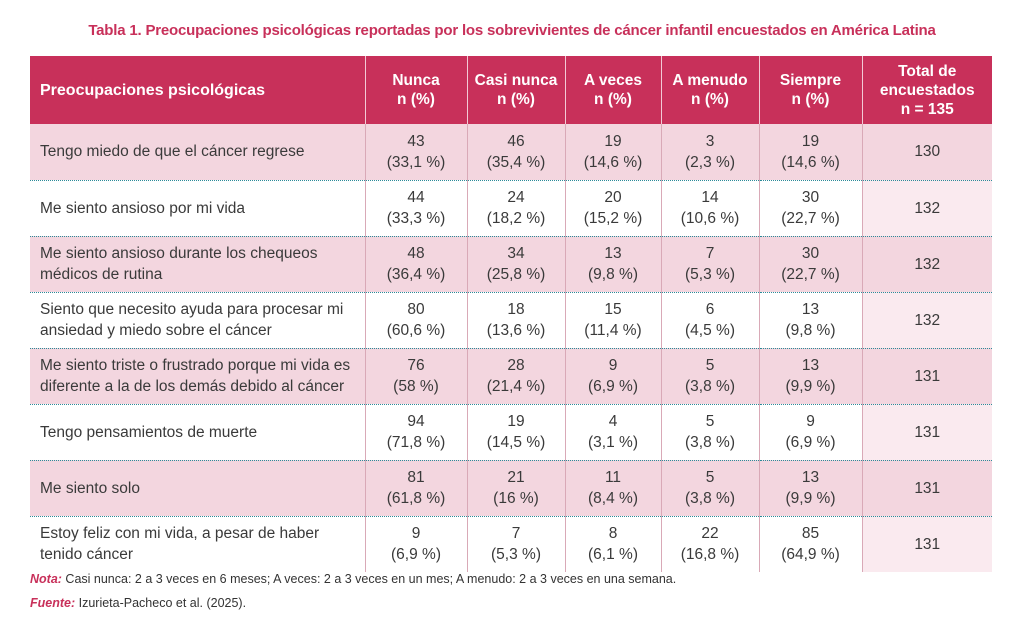  I want to click on value-cell-casi-nunca: 46 (35,4 %), so click(515, 152).